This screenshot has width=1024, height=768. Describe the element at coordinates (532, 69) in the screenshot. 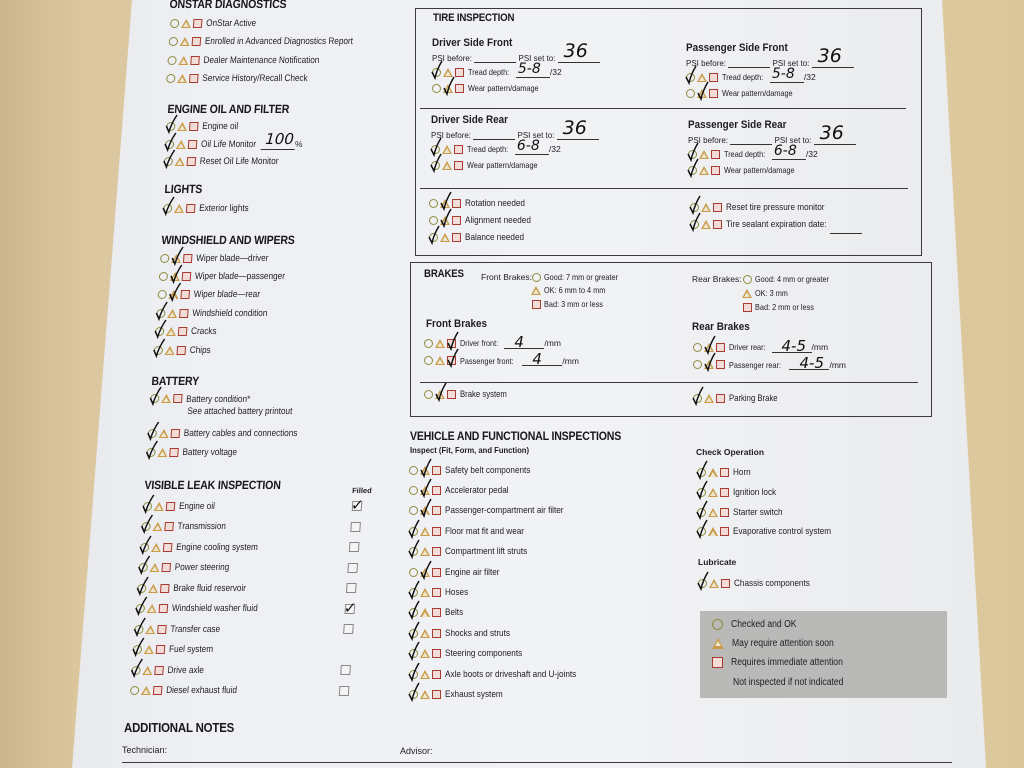

I see `tread-depth-field: 5-8` at that location.